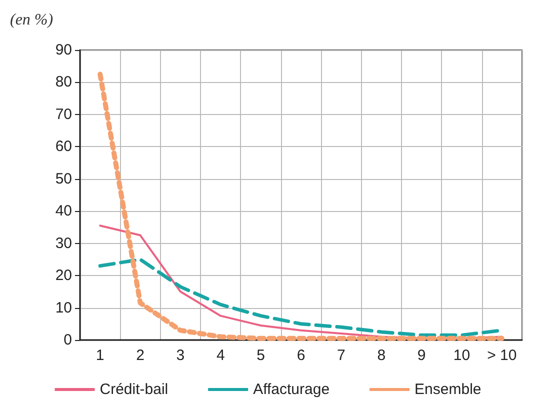  What do you see at coordinates (63, 243) in the screenshot?
I see `y-tick-label: 30` at bounding box center [63, 243].